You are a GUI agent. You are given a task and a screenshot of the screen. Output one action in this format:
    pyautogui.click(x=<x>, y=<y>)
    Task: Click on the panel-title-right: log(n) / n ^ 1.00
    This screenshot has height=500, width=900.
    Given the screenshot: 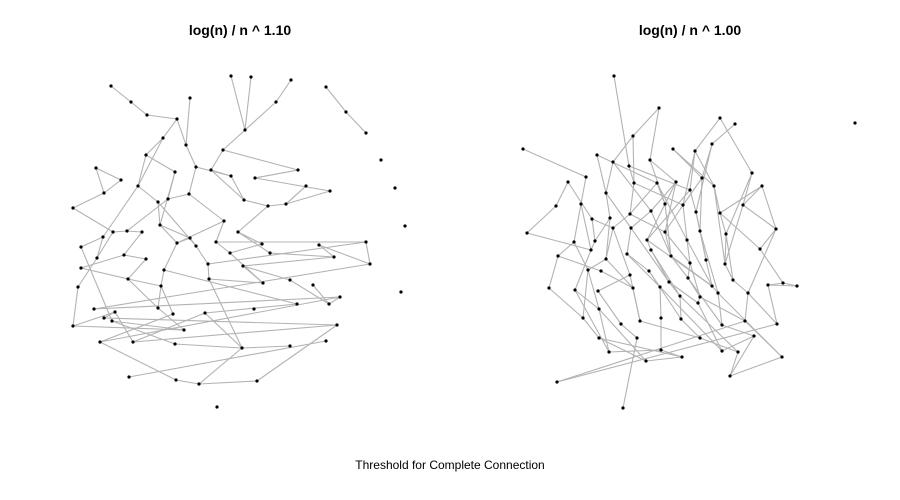 What is the action you would take?
    pyautogui.click(x=690, y=30)
    